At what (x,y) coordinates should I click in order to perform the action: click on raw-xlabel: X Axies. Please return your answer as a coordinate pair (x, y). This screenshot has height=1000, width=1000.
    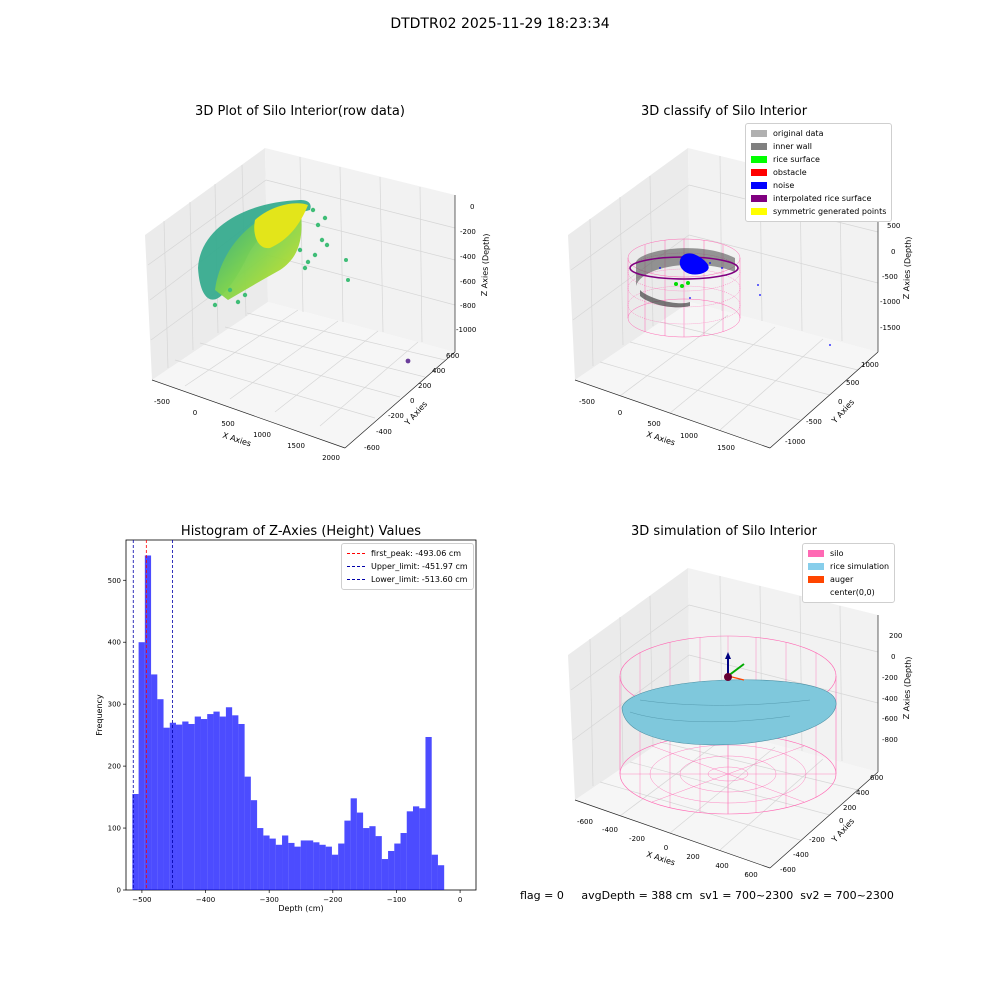
    Looking at the image, I should click on (236, 440).